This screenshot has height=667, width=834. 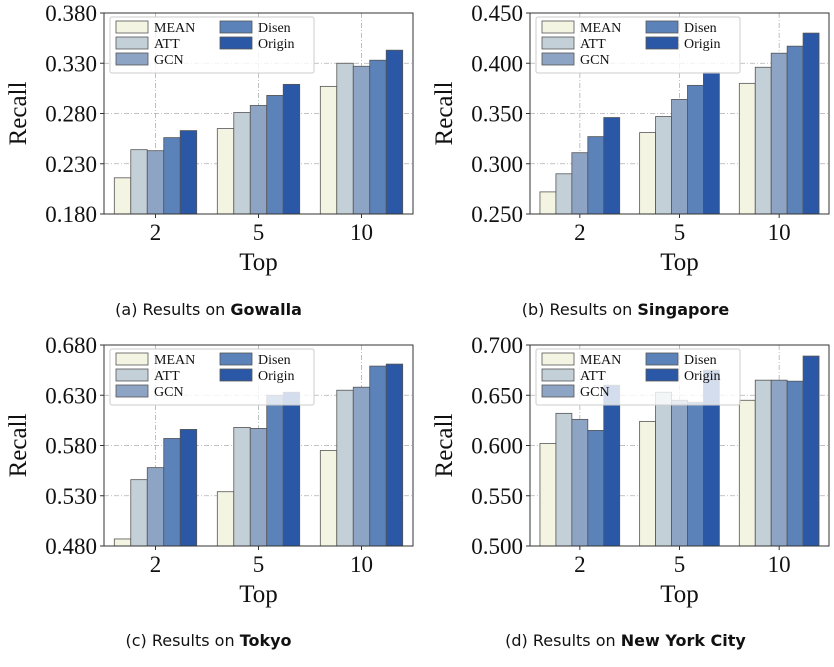 What do you see at coordinates (702, 376) in the screenshot?
I see `legend-label-origin: Origin` at bounding box center [702, 376].